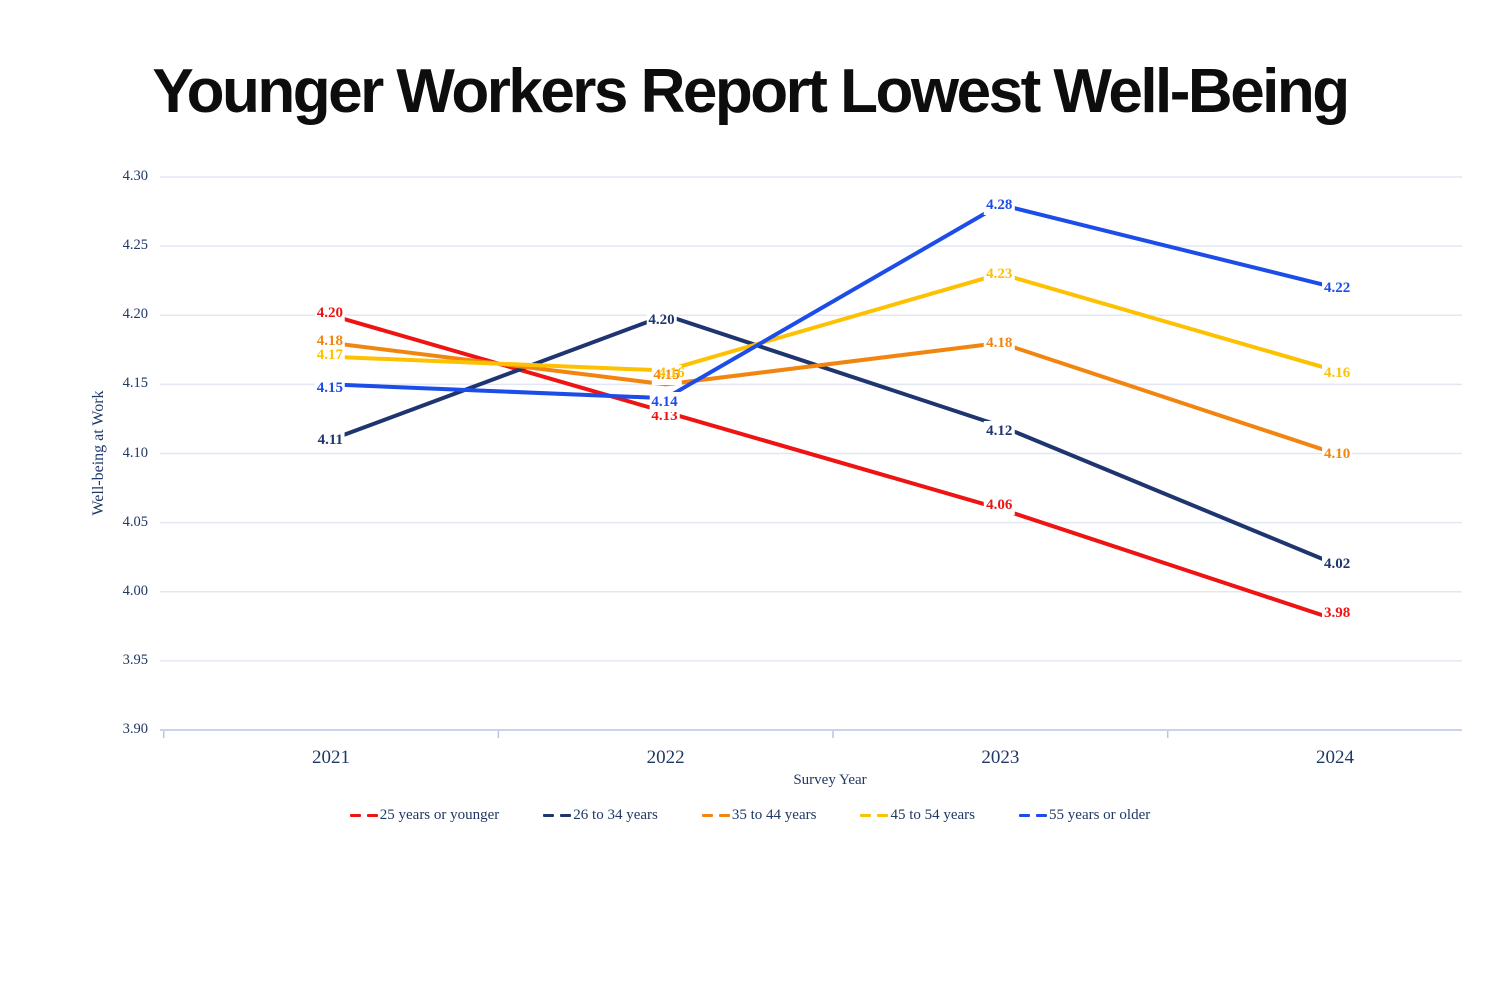 This screenshot has width=1500, height=1000. I want to click on legend-item-45-to-54: 45 to 54 years, so click(917, 815).